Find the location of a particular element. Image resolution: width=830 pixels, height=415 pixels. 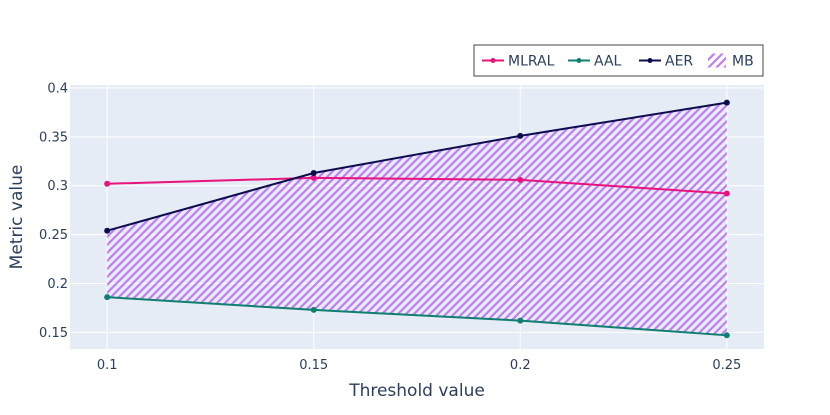

x-axis-title: Threshold value is located at coordinates (416, 391).